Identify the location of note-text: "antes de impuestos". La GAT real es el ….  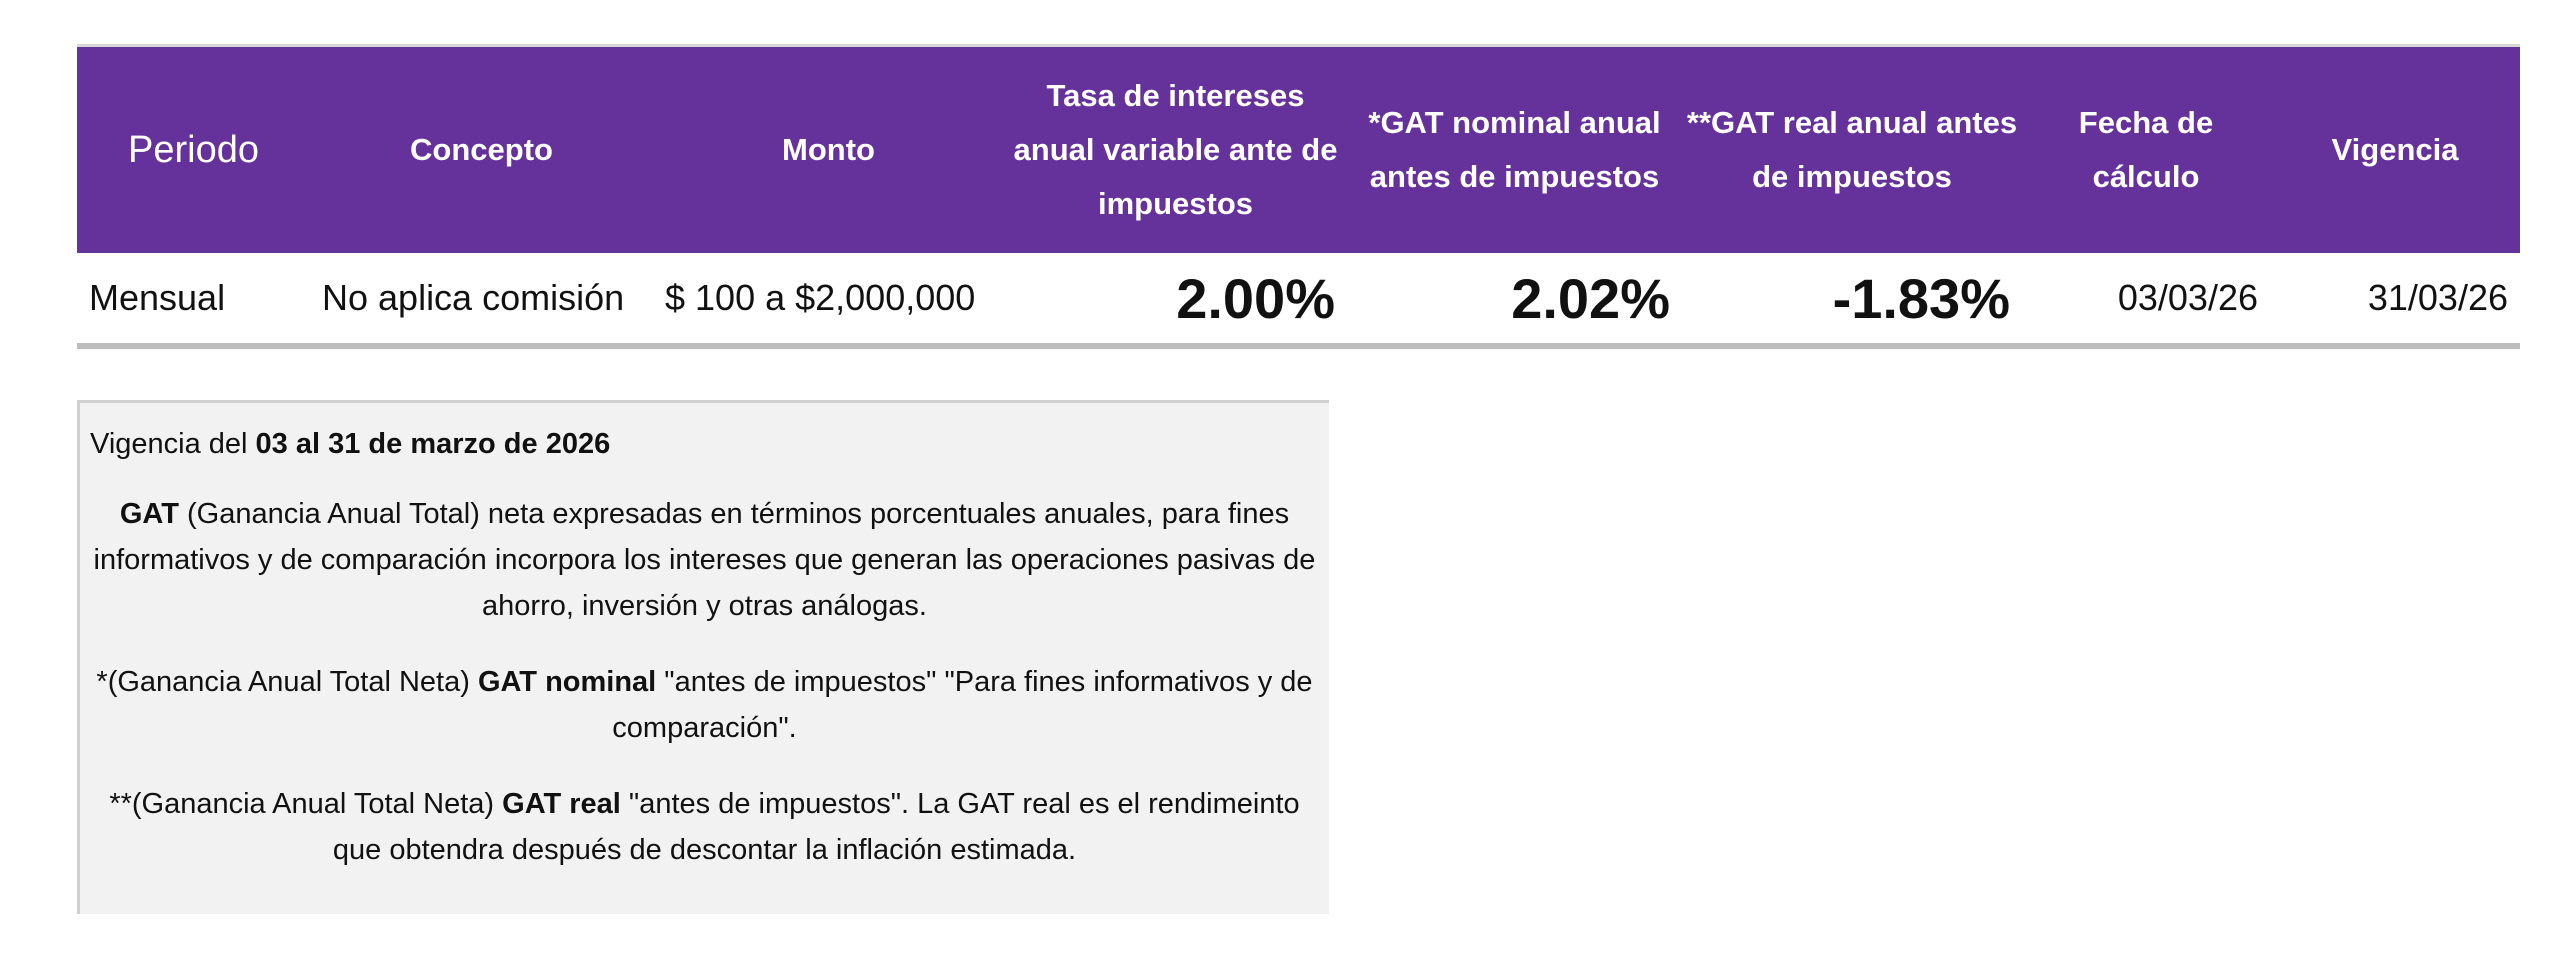
(816, 827).